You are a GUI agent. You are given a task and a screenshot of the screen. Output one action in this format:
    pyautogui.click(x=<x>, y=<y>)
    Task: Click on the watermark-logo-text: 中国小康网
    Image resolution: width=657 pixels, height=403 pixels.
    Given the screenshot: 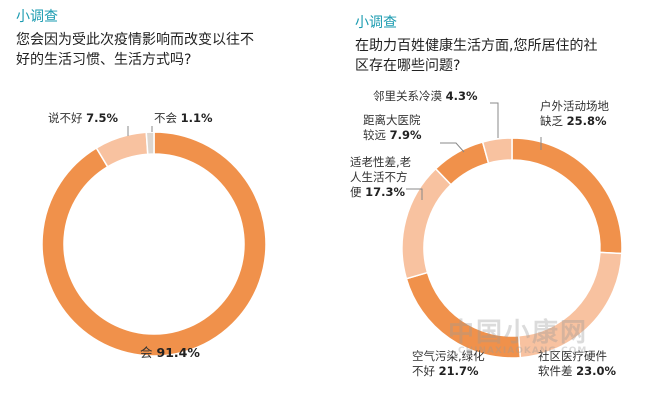 What is the action you would take?
    pyautogui.click(x=518, y=333)
    